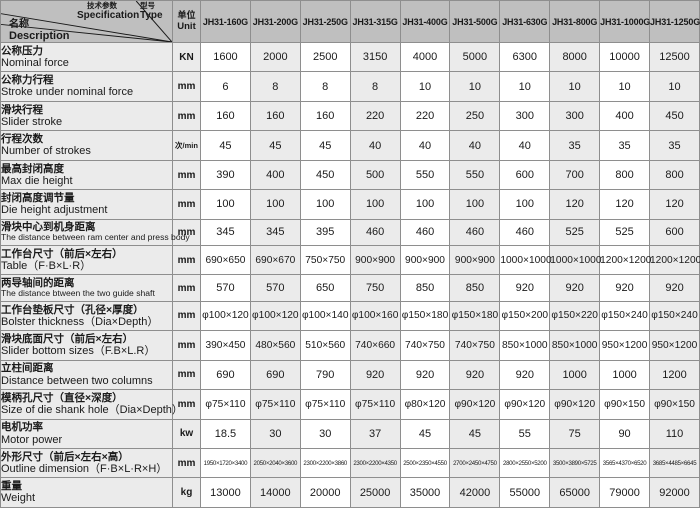  What do you see at coordinates (575, 21) in the screenshot?
I see `header-model-jh31-800g: JH31-800G` at bounding box center [575, 21].